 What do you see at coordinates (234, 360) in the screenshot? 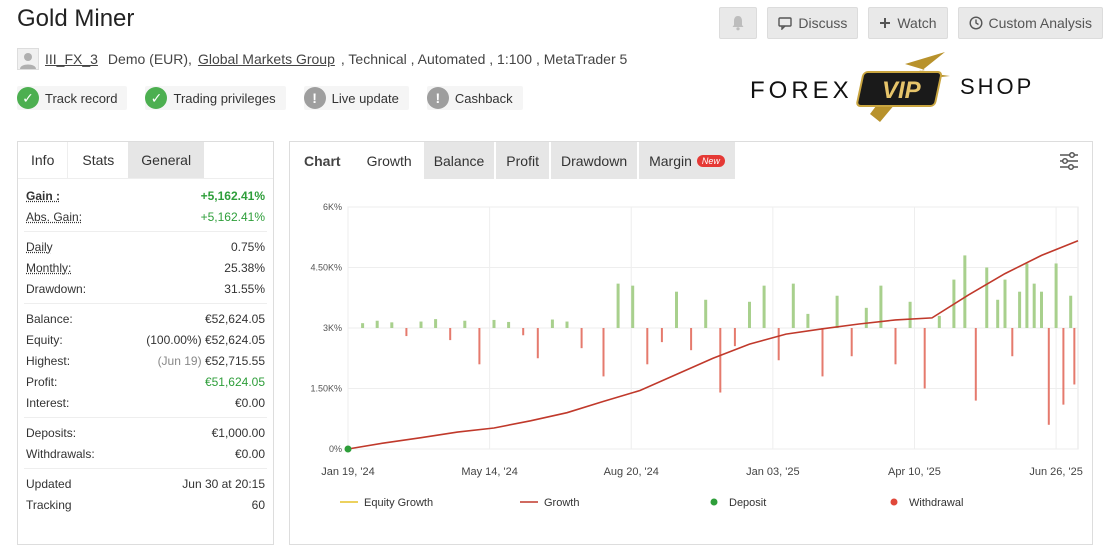
I see `highest-value: €52,715.55` at bounding box center [234, 360].